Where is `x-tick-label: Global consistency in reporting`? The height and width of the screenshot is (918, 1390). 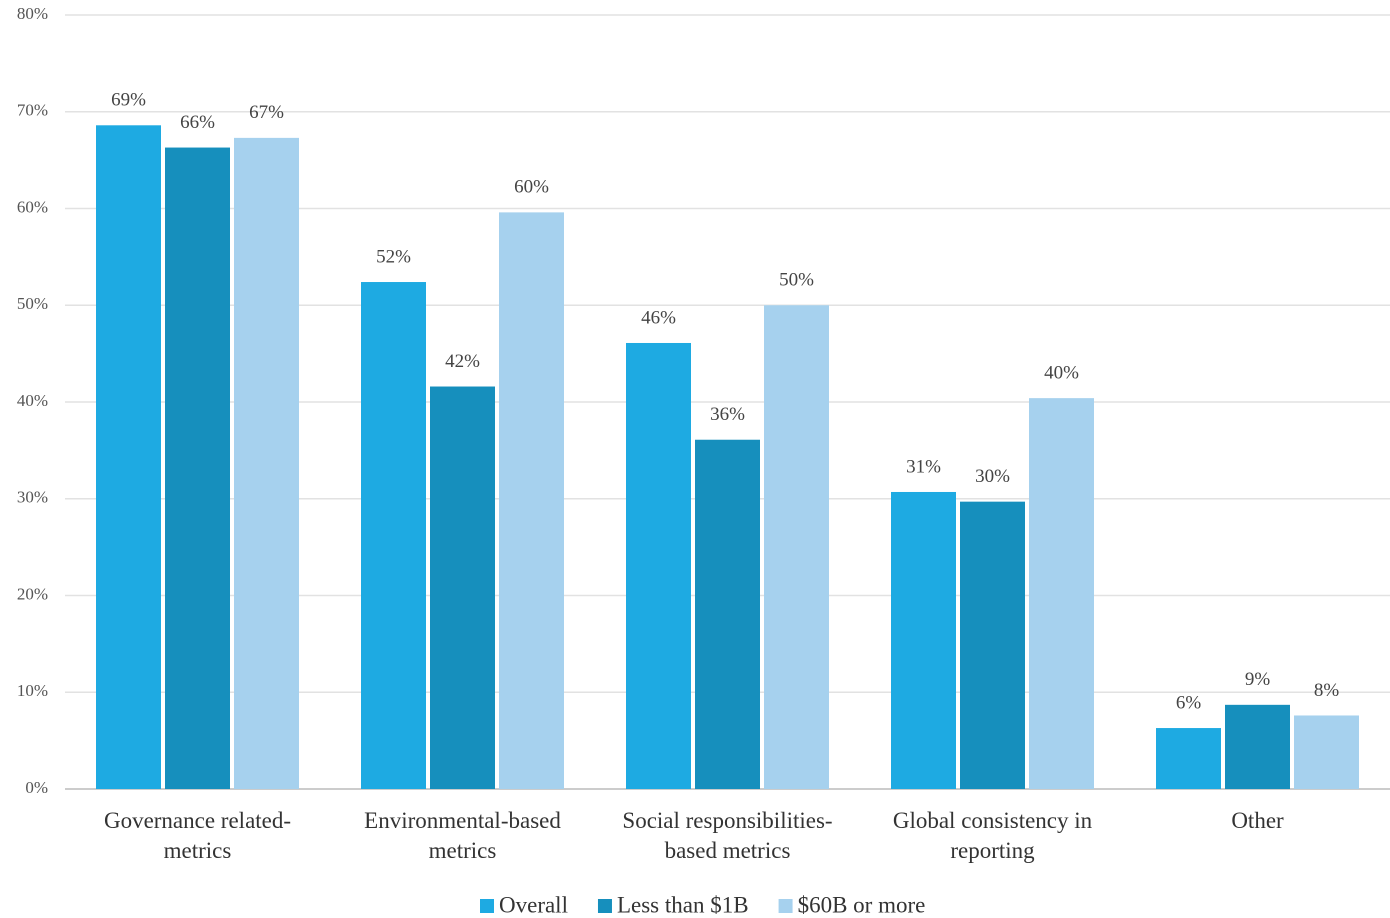
x-tick-label: Global consistency in reporting is located at coordinates (993, 835).